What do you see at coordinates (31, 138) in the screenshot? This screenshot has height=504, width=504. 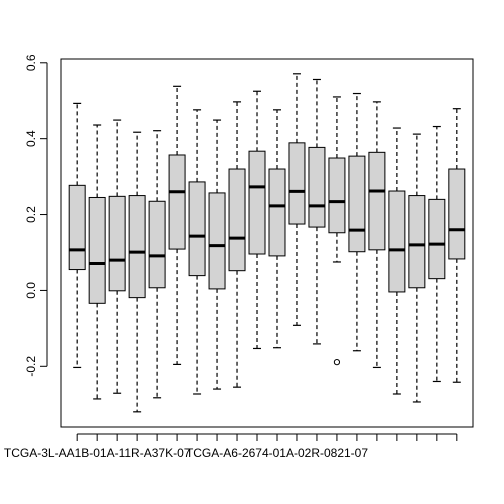 I see `y-tick-label: 0.4` at bounding box center [31, 138].